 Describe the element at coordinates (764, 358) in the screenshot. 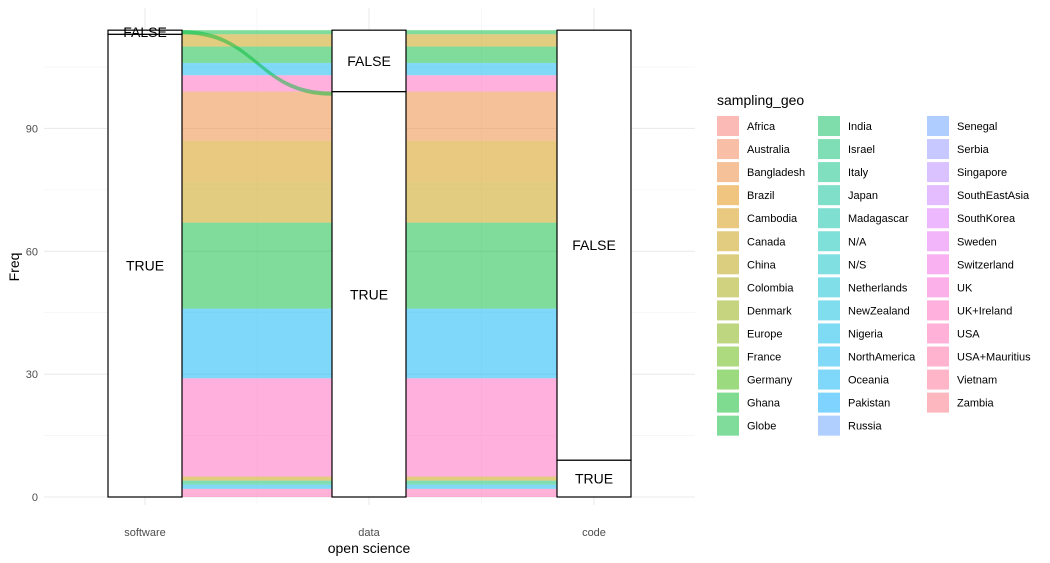

I see `legend-label: France` at that location.